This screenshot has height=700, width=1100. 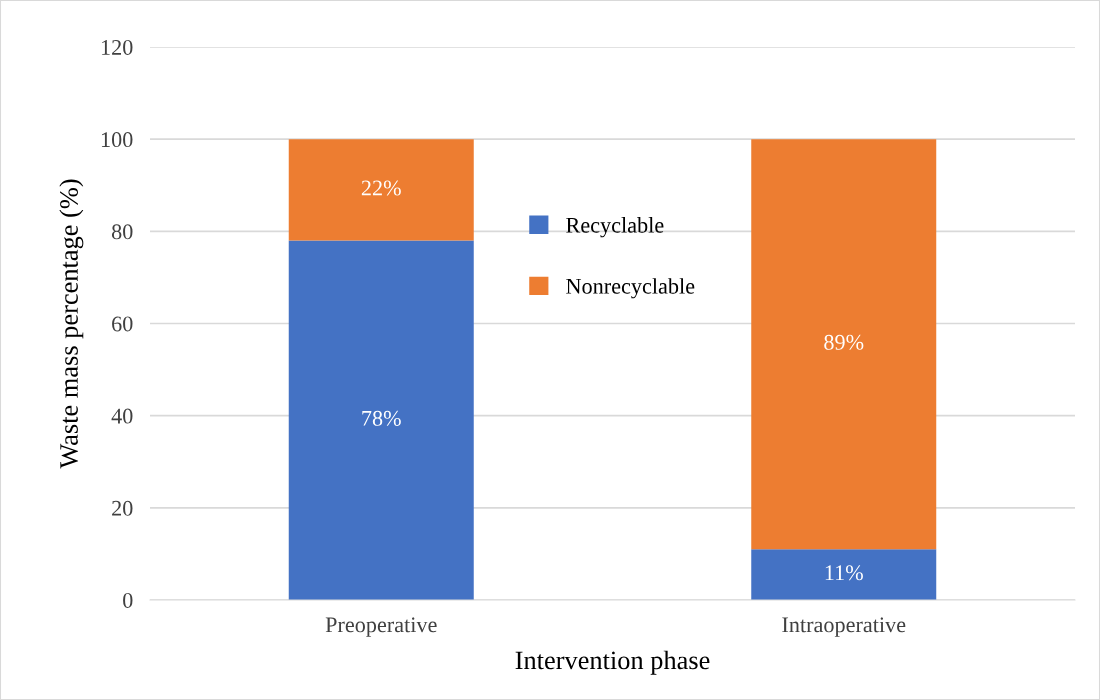 I want to click on legend-label: Recyclable, so click(x=615, y=227).